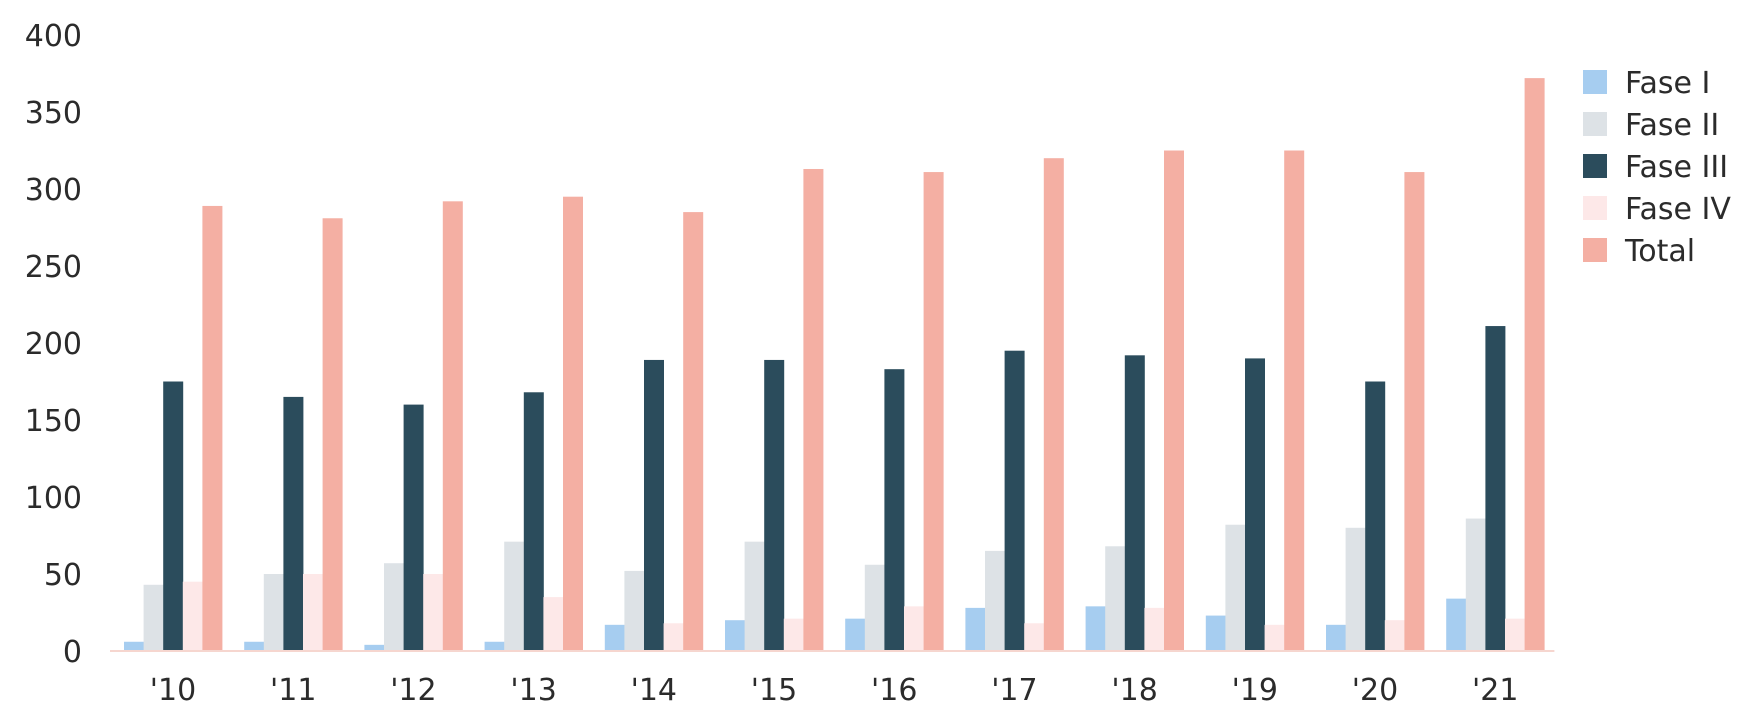 This screenshot has width=1758, height=719. I want to click on y-axis: 0 50 100 150 200 250 300 350 400, so click(53, 344).